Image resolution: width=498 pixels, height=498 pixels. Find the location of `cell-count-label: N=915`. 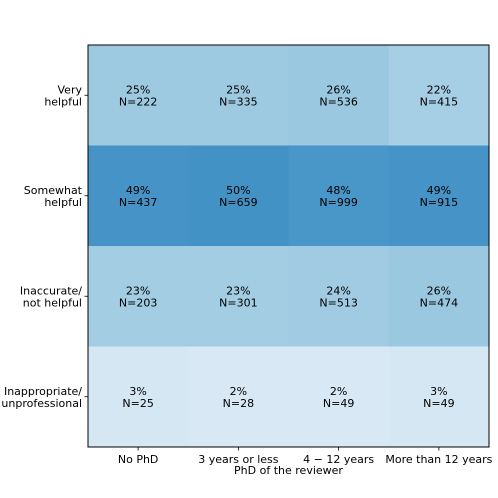

cell-count-label: N=915 is located at coordinates (439, 202).